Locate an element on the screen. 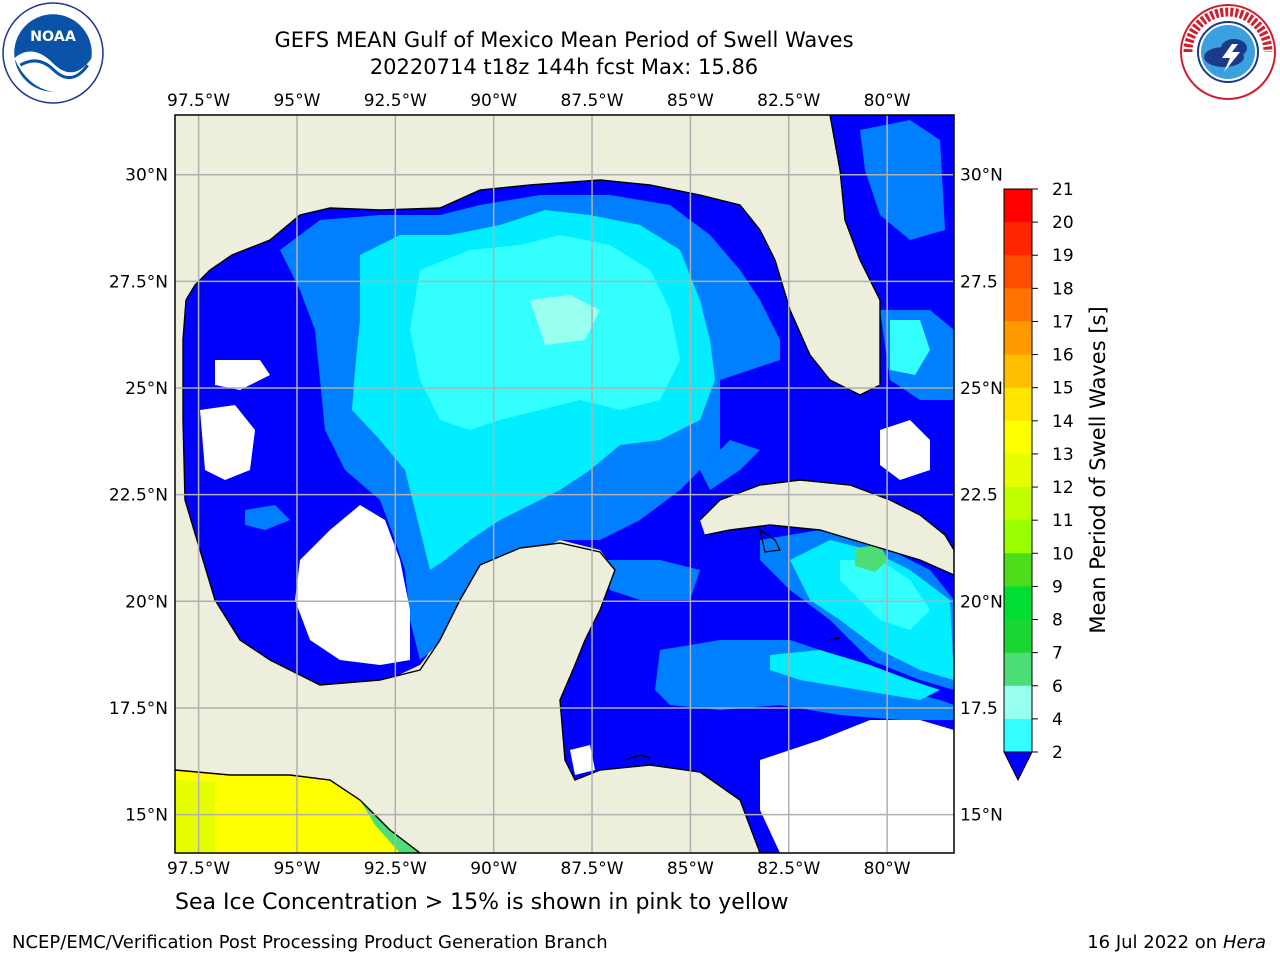  lon-tick-label-bottom: 82.5°W is located at coordinates (788, 869).